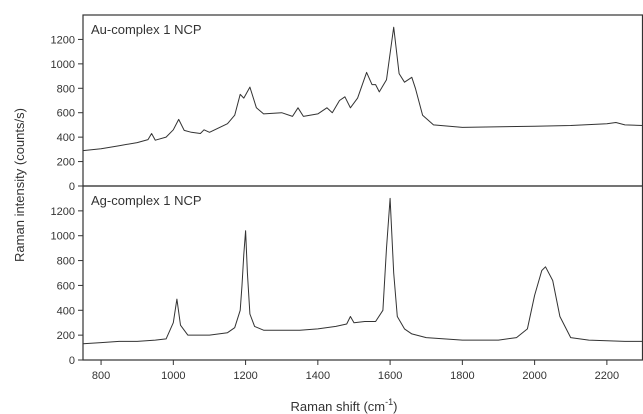 The width and height of the screenshot is (643, 414). What do you see at coordinates (318, 376) in the screenshot?
I see `x-tick-label: 1400` at bounding box center [318, 376].